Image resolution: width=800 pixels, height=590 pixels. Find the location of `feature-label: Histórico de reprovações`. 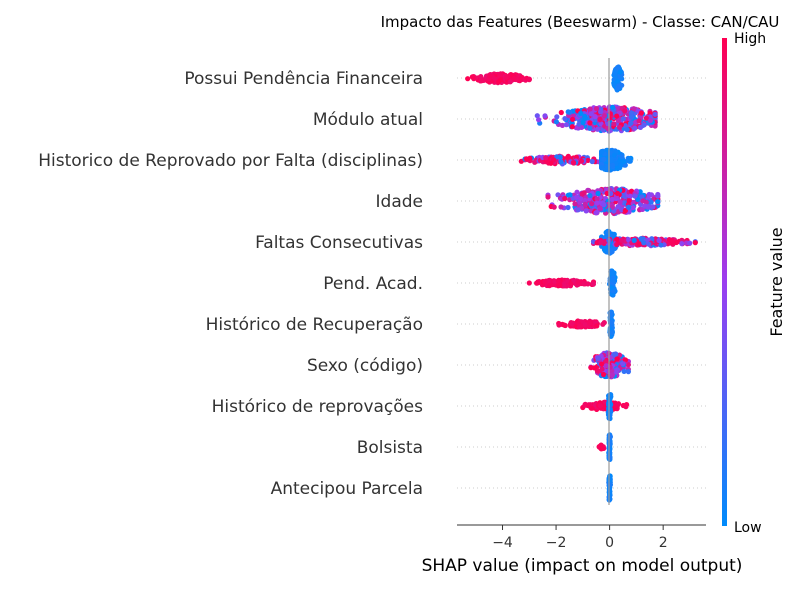

feature-label: Histórico de reprovações is located at coordinates (318, 407).